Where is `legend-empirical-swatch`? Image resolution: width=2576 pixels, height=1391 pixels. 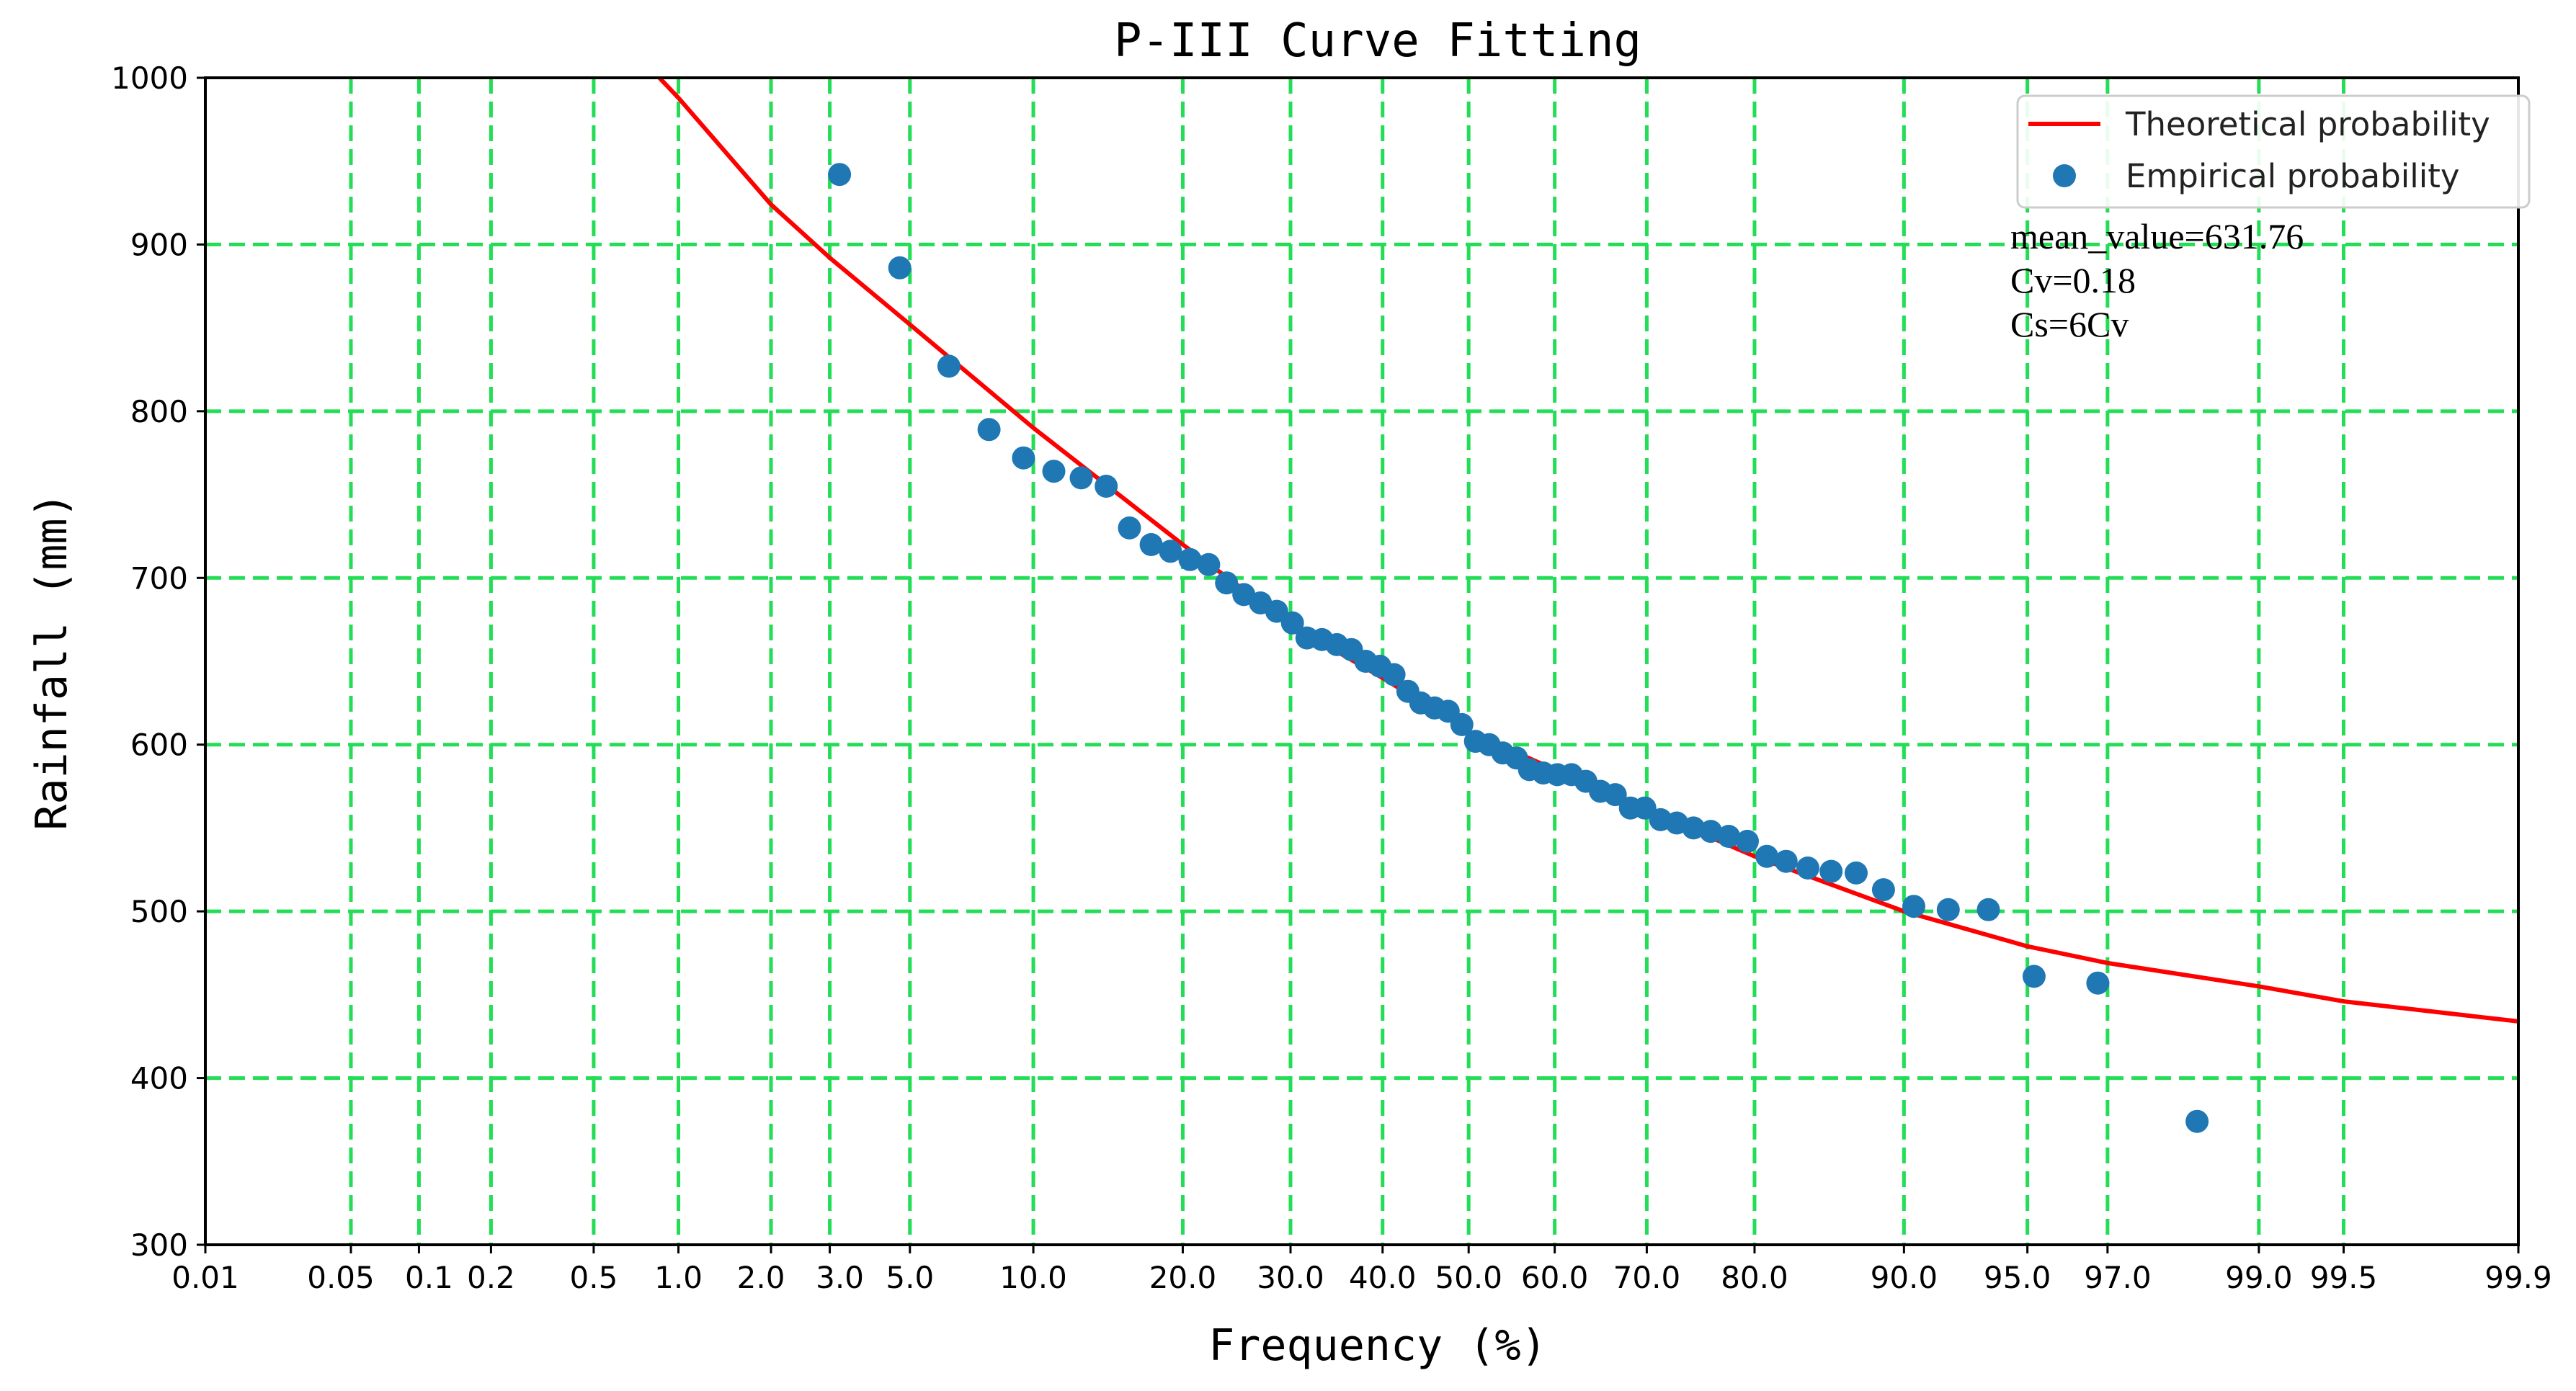
legend-empirical-swatch is located at coordinates (2064, 175).